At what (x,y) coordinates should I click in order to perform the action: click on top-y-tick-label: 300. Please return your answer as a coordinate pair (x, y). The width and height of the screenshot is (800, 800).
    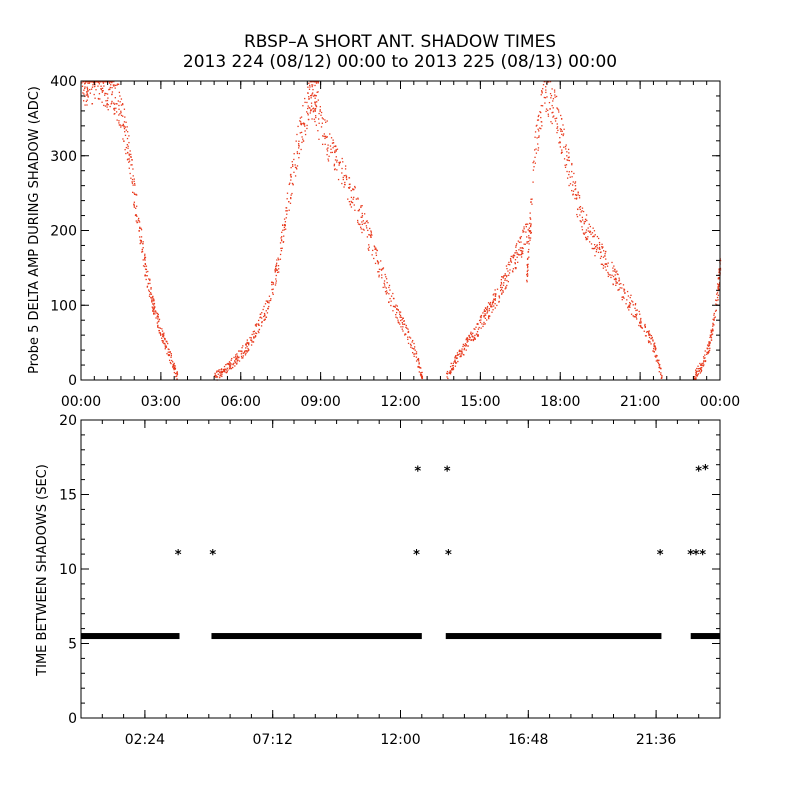
    Looking at the image, I should click on (63, 157).